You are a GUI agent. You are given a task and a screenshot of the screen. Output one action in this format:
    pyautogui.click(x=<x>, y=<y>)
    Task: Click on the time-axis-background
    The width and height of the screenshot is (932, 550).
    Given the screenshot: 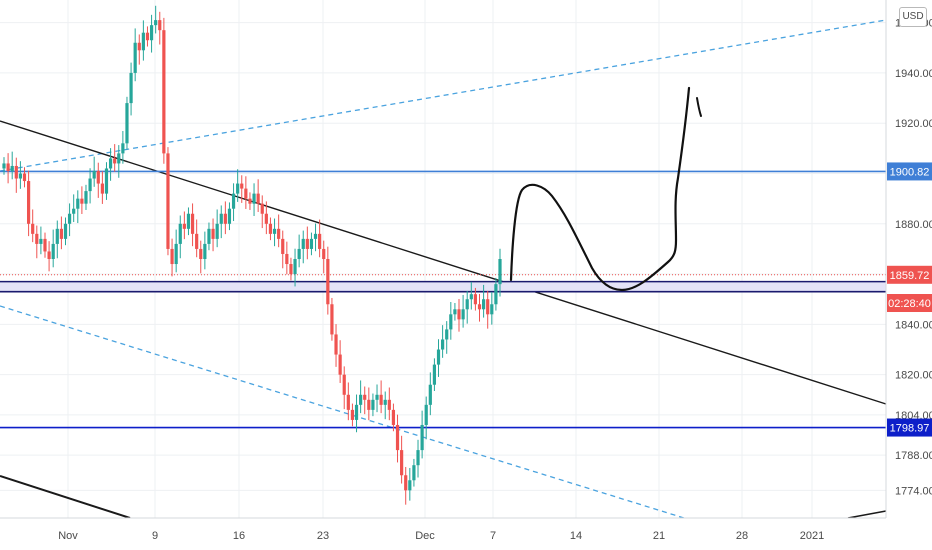 What is the action you would take?
    pyautogui.click(x=466, y=534)
    